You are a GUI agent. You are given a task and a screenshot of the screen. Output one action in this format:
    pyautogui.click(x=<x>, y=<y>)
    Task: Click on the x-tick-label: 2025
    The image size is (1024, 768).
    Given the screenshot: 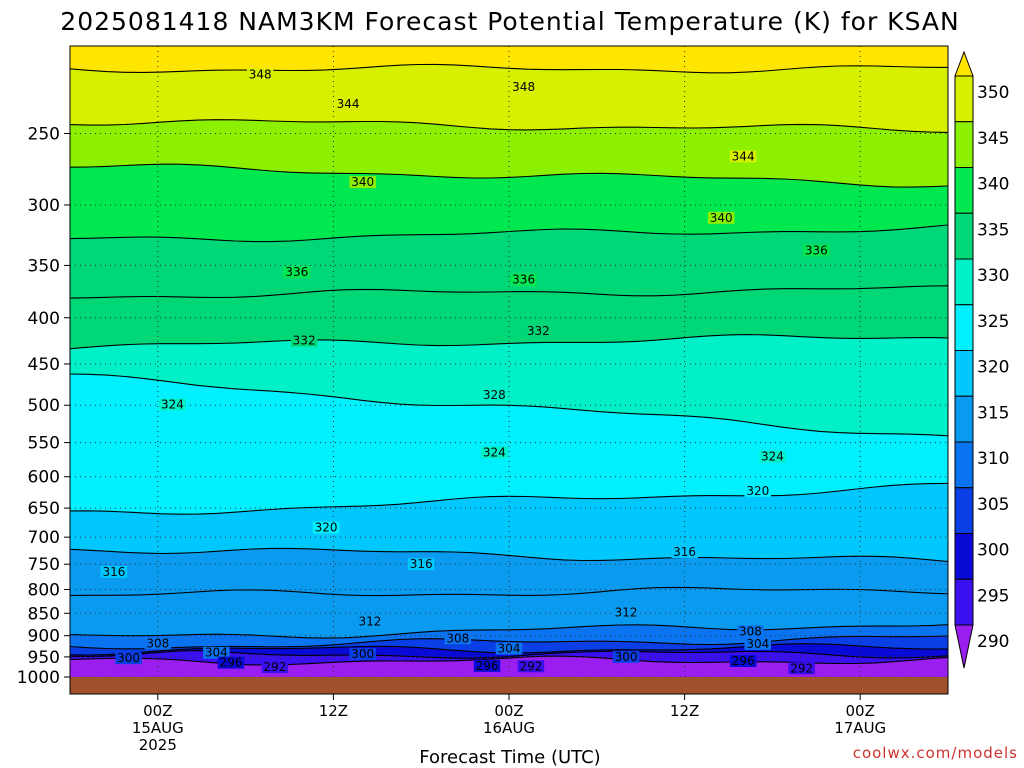 What is the action you would take?
    pyautogui.click(x=158, y=745)
    